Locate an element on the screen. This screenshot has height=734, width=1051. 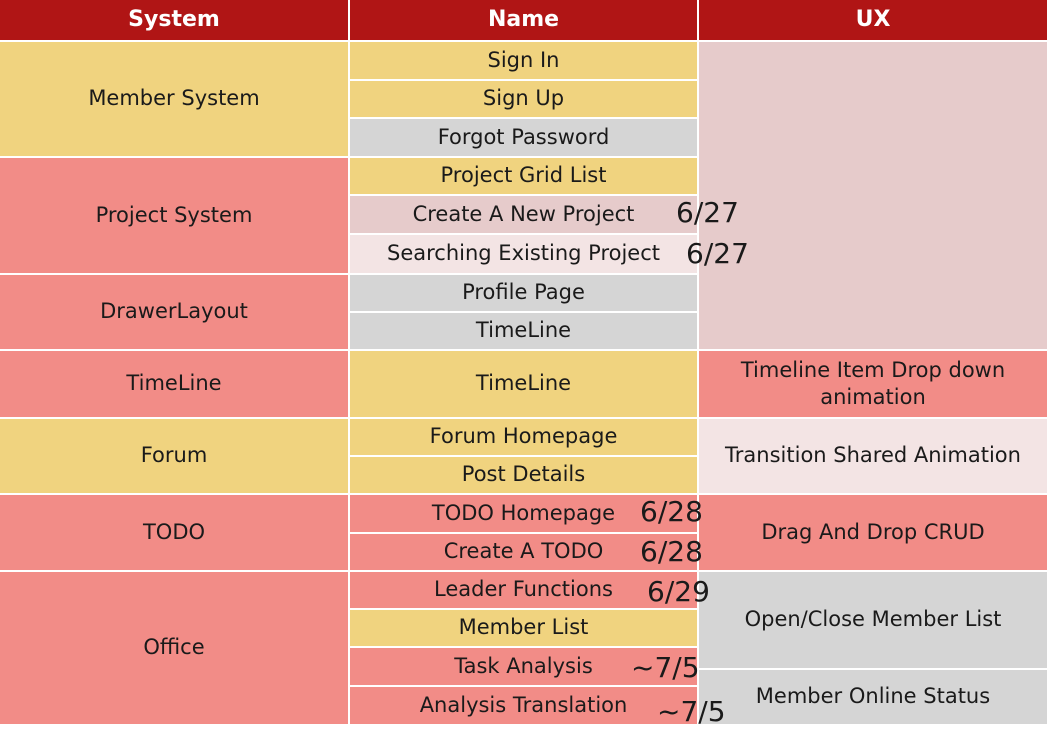
name-create-todo: Create A TODO is located at coordinates (524, 553).